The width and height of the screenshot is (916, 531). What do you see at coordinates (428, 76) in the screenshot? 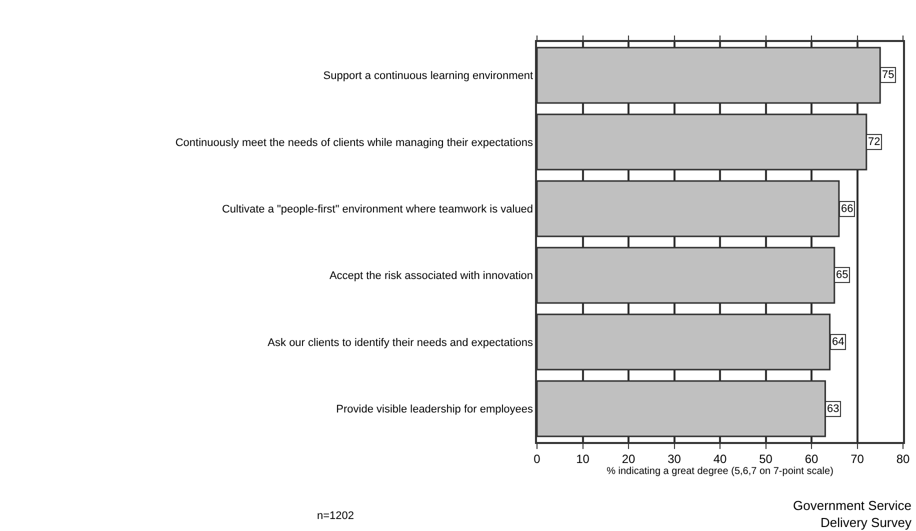
I see `y-tick-label: Support a continuous learning environment` at bounding box center [428, 76].